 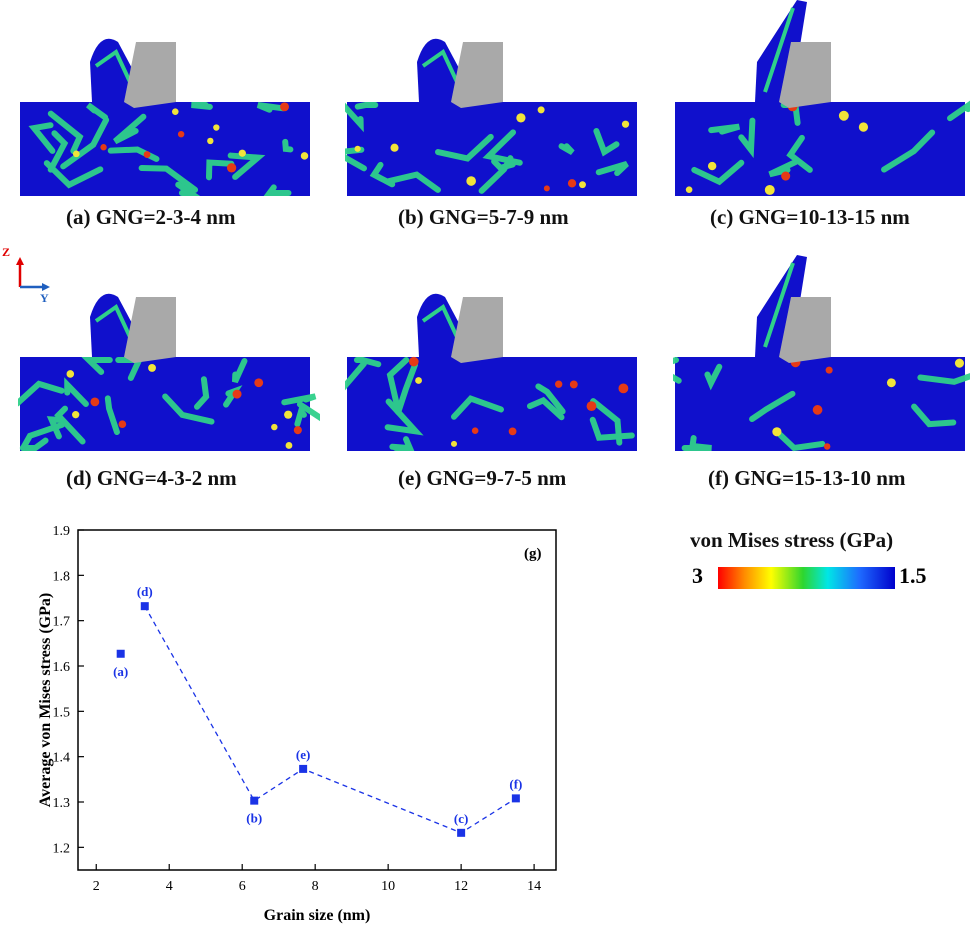 What do you see at coordinates (483, 217) in the screenshot?
I see `caption-b: (b) GNG=5-7-9 nm` at bounding box center [483, 217].